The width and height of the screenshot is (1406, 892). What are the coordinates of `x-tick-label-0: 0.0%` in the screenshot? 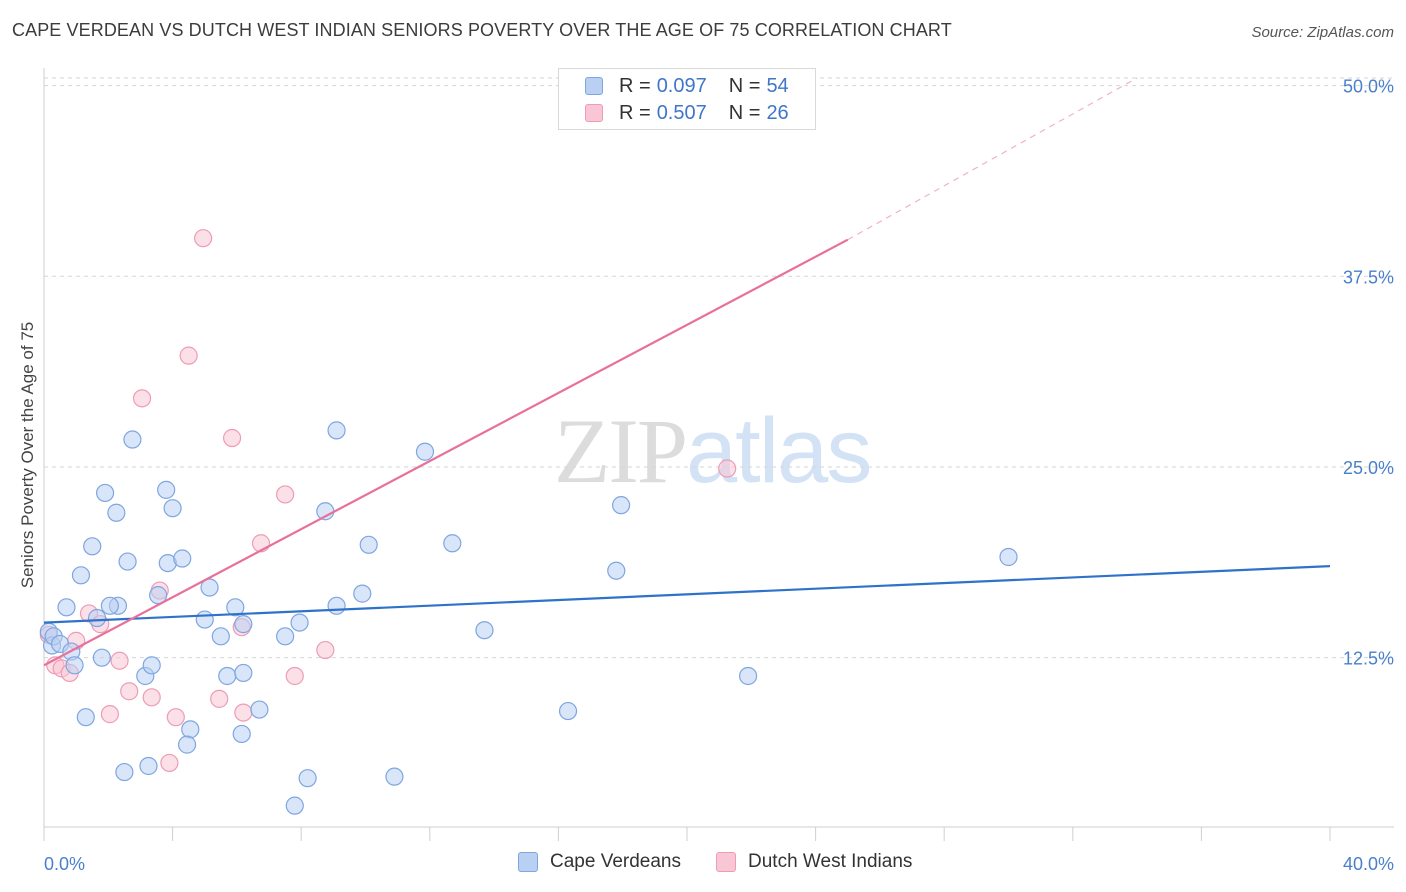 It's located at (64, 864).